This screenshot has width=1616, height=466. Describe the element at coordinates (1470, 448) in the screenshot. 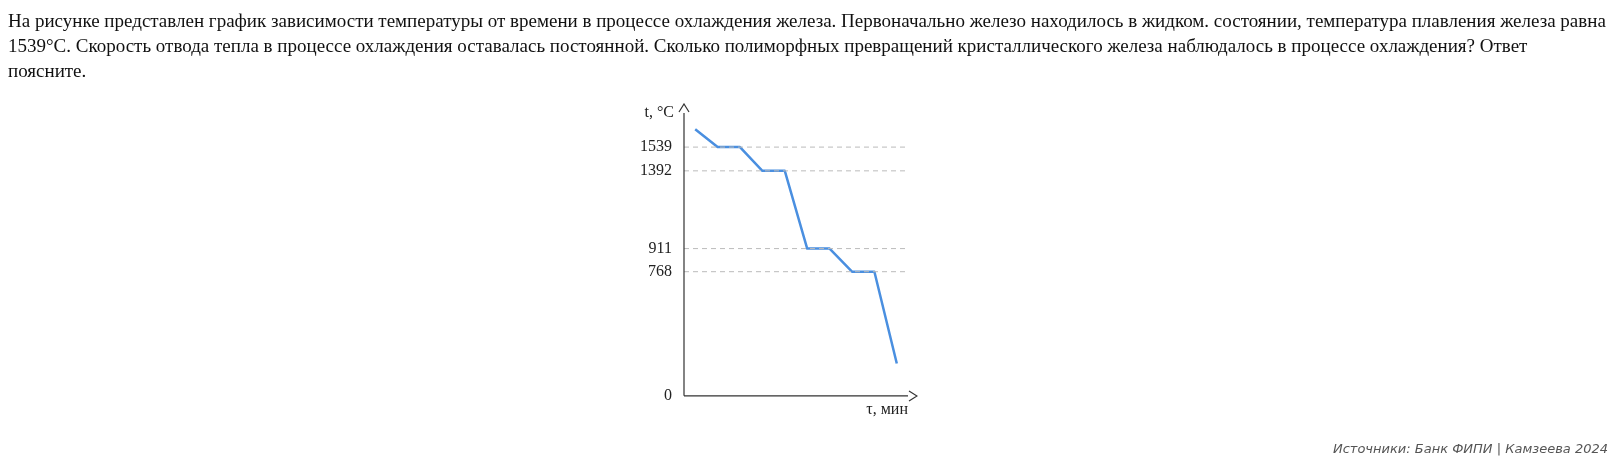

I see `text: Источники: Банк ФИПИ | Камзеева 2024` at that location.